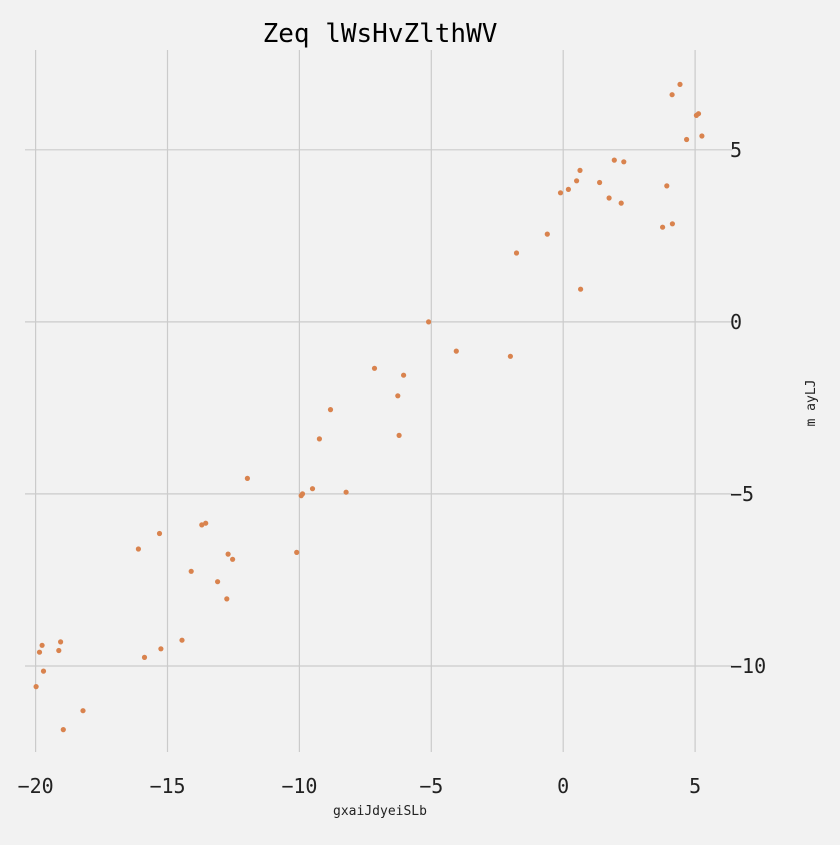  Describe the element at coordinates (811, 403) in the screenshot. I see `y-axis-label: m ayLJ` at that location.